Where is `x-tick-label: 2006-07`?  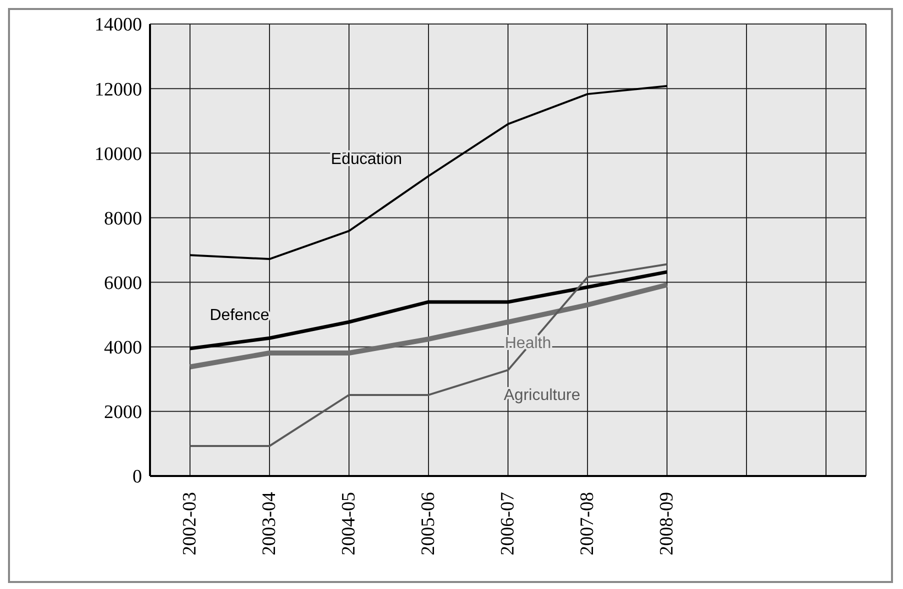 x-tick-label: 2006-07 is located at coordinates (508, 524).